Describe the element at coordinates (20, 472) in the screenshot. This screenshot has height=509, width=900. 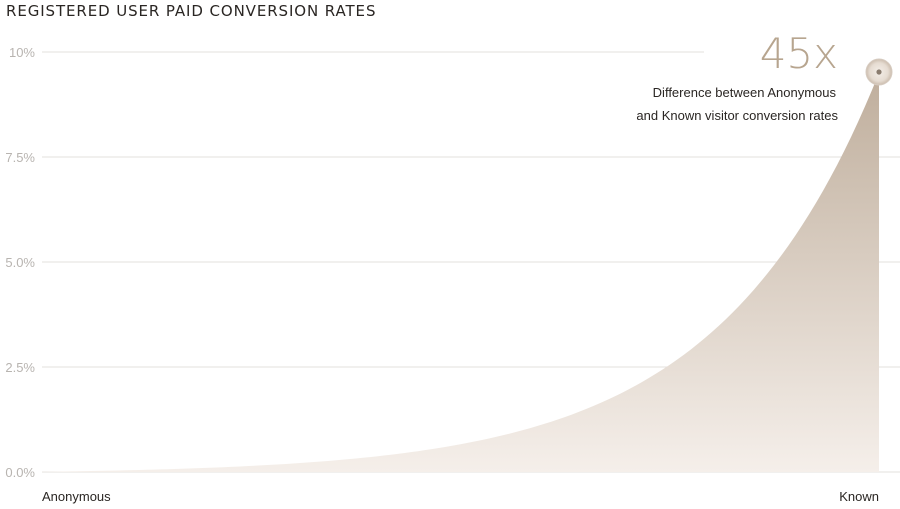
I see `y-tick-label: 0.0%` at that location.